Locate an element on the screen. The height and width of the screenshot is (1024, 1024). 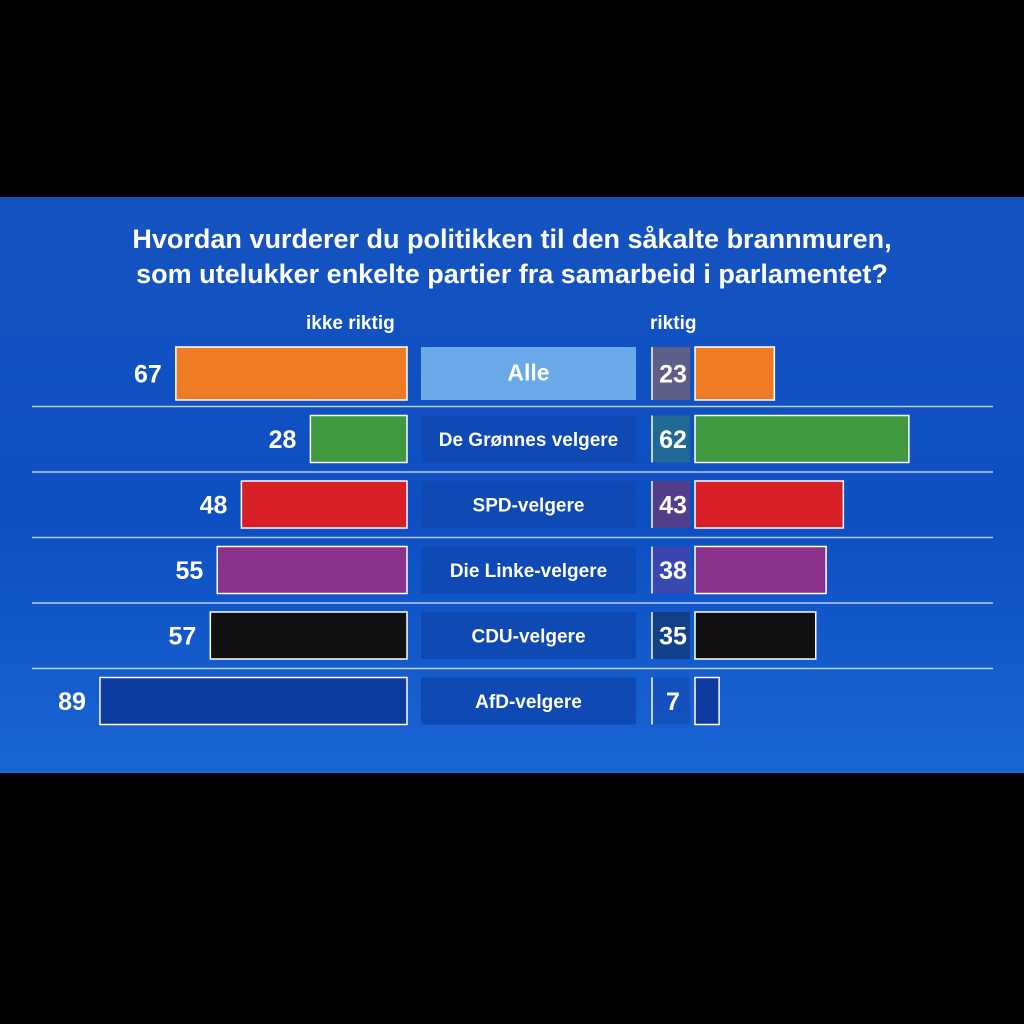
value-box-riktig-die-linke-velgere is located at coordinates (671, 570).